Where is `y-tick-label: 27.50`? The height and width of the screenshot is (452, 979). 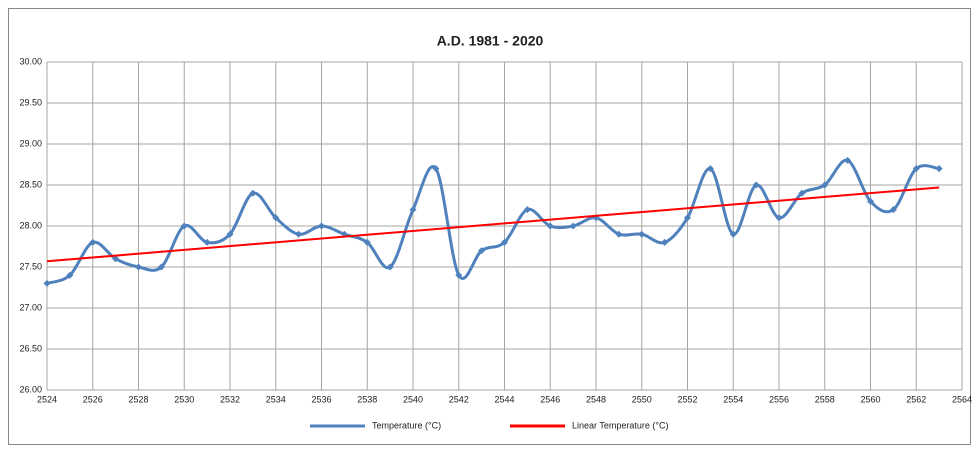 y-tick-label: 27.50 is located at coordinates (30, 266).